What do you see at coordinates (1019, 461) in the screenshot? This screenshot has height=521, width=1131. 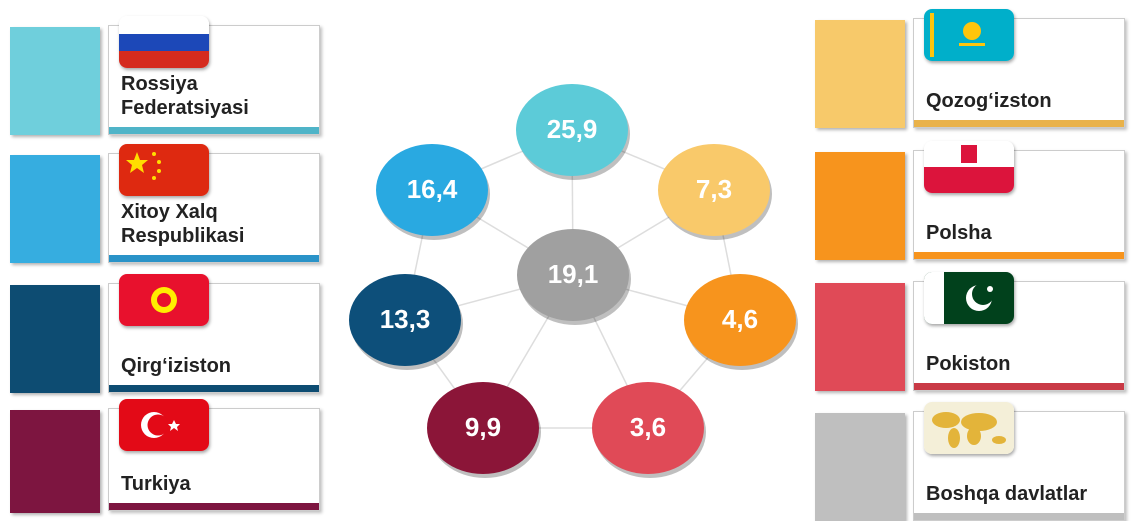 I see `country-card: Boshqa davlatlar` at bounding box center [1019, 461].